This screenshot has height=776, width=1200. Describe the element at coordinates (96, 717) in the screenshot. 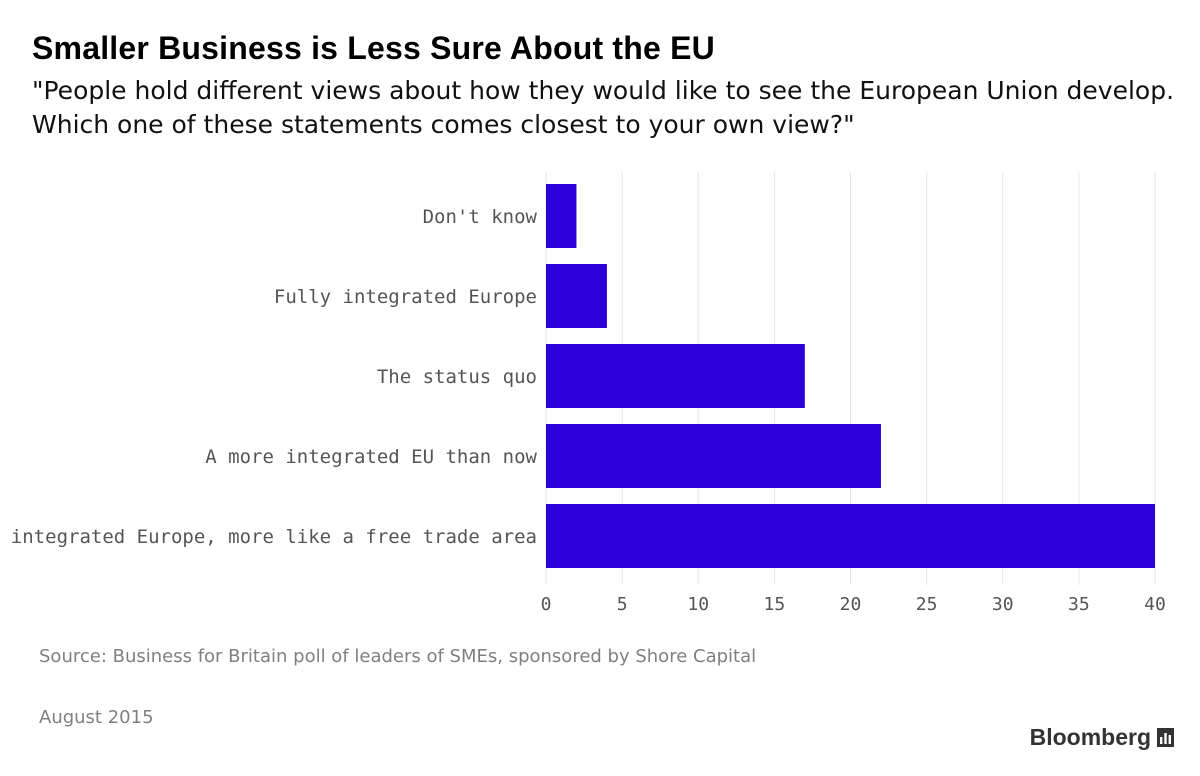

I see `date-note: August 2015` at that location.